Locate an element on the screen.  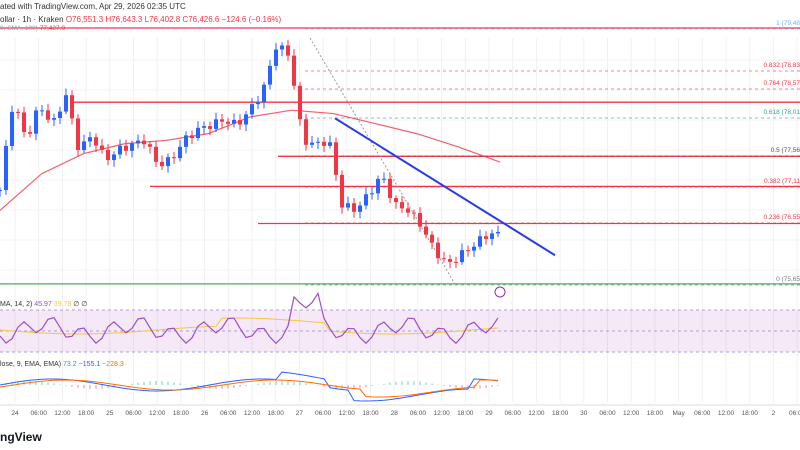
x-tick-label: 26 is located at coordinates (205, 413).